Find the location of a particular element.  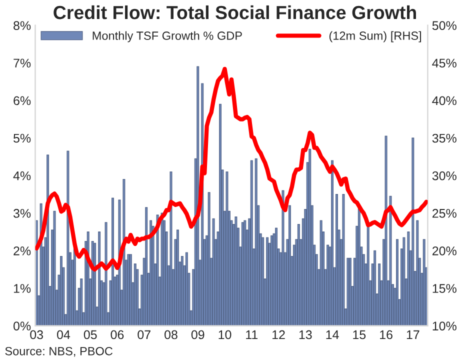

x-tick-label: 07 is located at coordinates (144, 335).